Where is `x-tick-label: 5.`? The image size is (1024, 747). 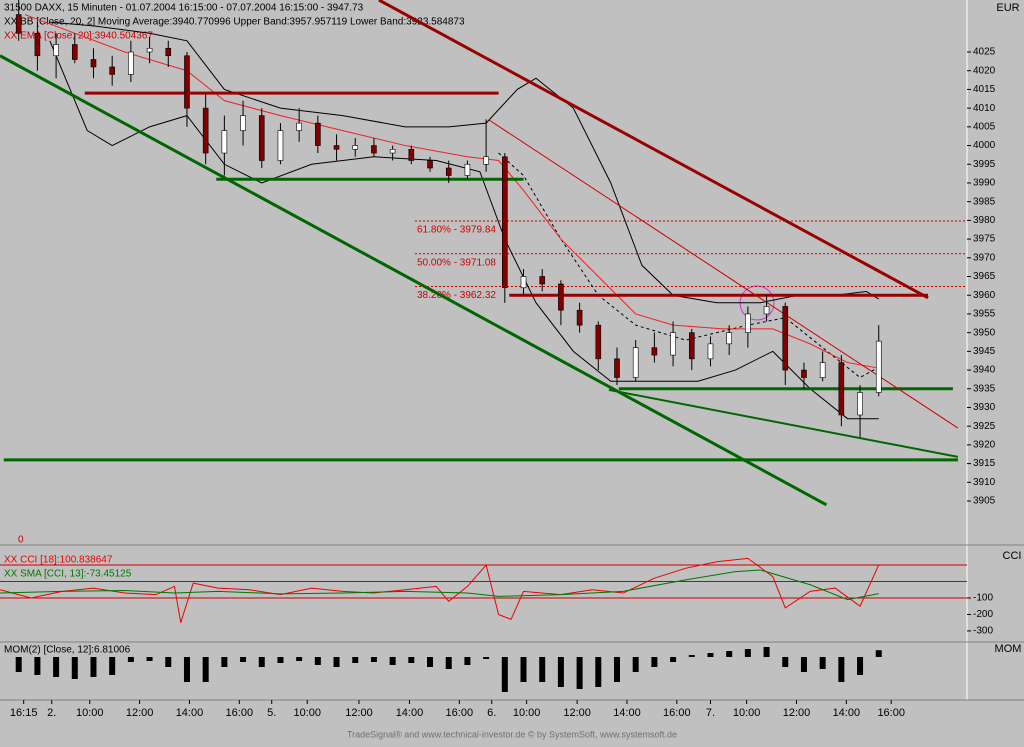 x-tick-label: 5. is located at coordinates (271, 713).